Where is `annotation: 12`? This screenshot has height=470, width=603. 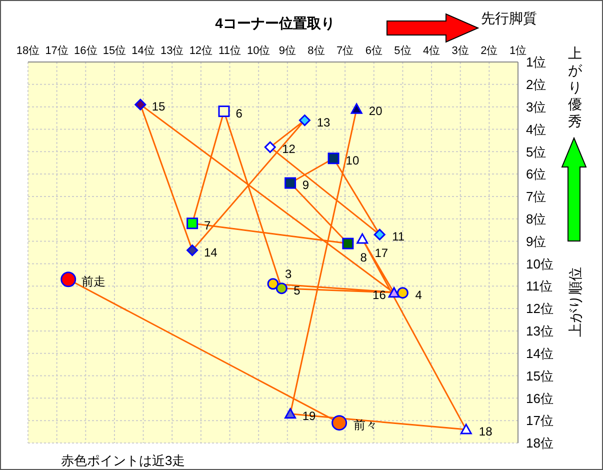 annotation: 12 is located at coordinates (289, 149).